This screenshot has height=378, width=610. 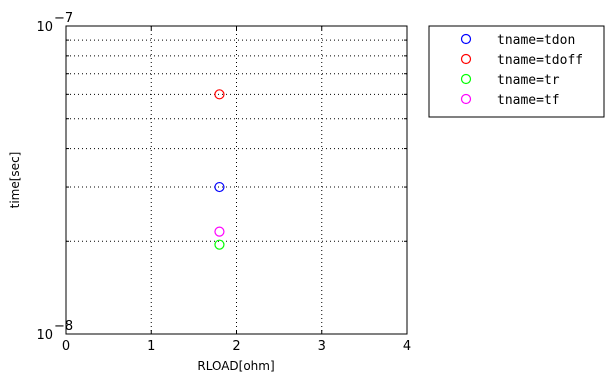 What do you see at coordinates (63, 326) in the screenshot?
I see `y-tick-label-exponent: −8` at bounding box center [63, 326].